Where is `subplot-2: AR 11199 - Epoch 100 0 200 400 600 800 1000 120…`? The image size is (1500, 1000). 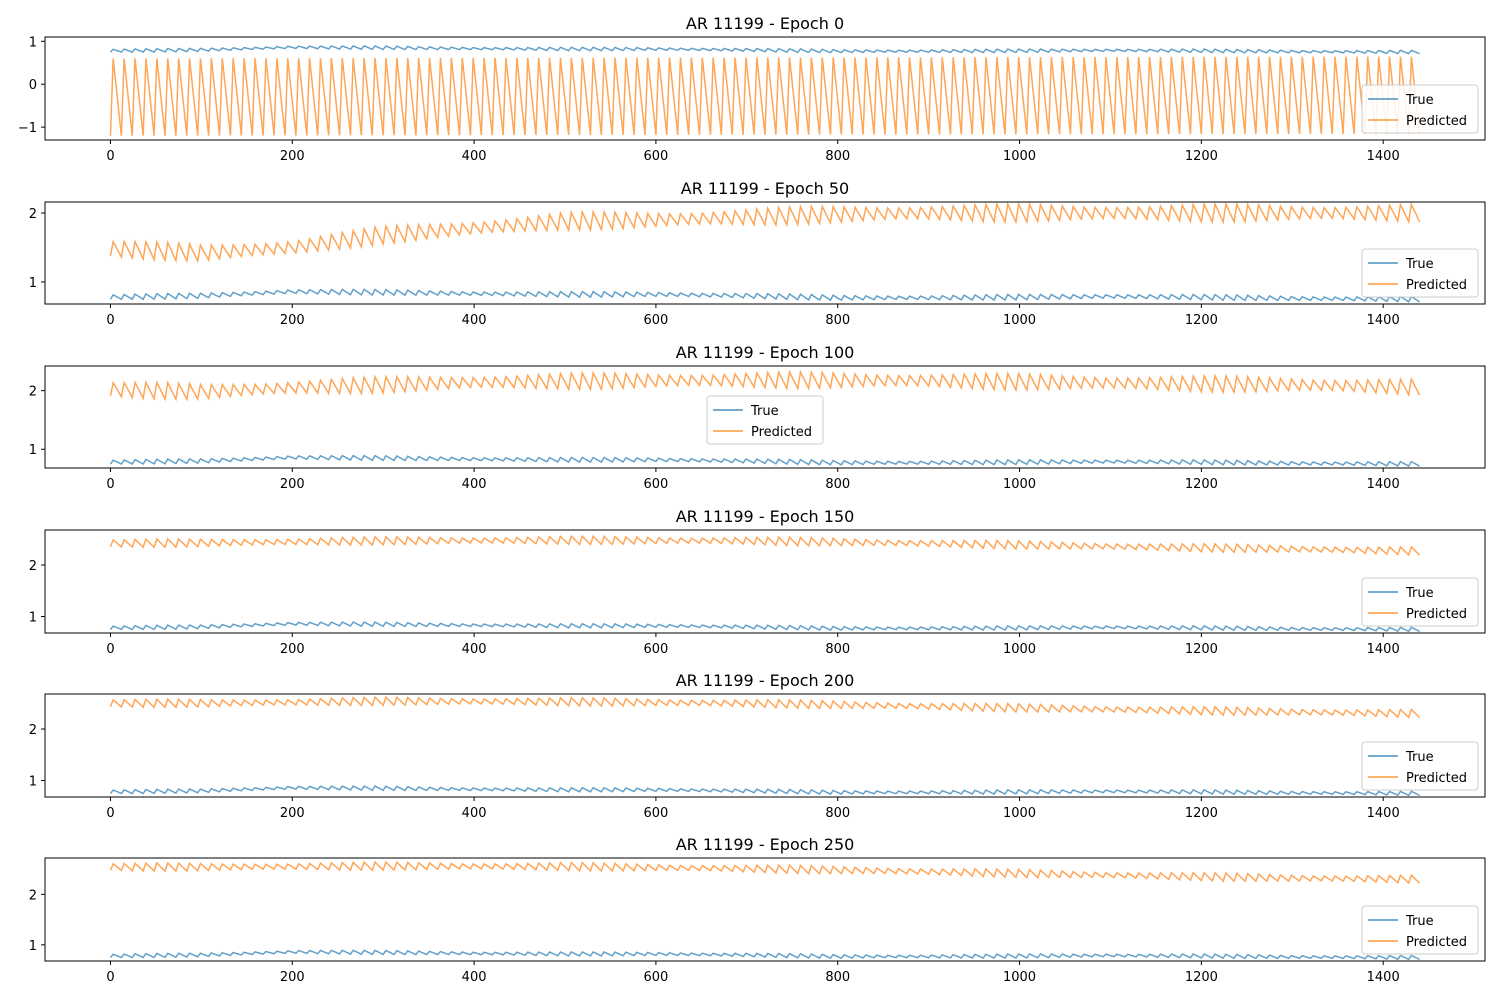
subplot-2: AR 11199 - Epoch 100 0 200 400 600 800 1000 120… is located at coordinates (757, 417).